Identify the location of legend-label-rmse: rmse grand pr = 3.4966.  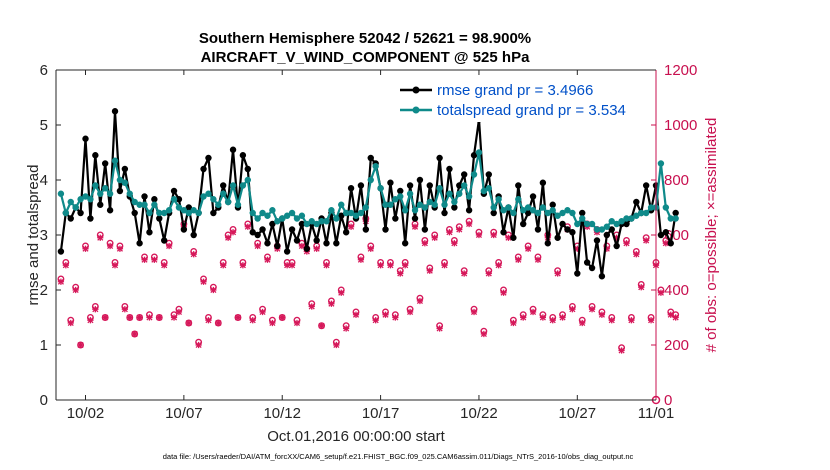
(515, 90).